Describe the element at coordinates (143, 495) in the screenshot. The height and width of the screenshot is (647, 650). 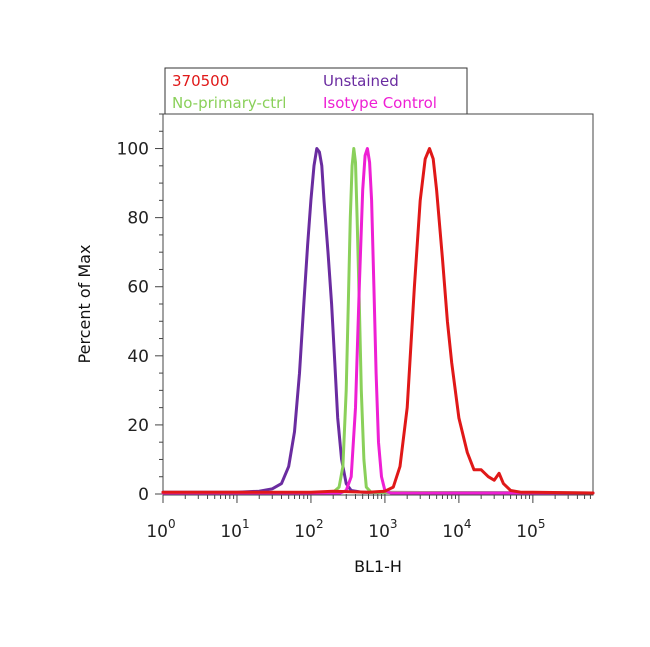
I see `y-tick-label: 0` at that location.